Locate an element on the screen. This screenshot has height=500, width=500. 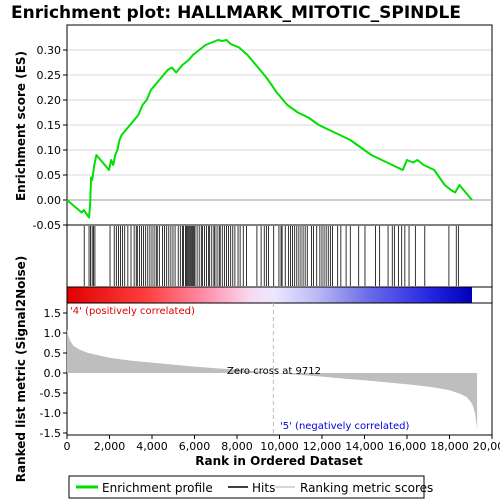
hit-marks is located at coordinates (271, 256).